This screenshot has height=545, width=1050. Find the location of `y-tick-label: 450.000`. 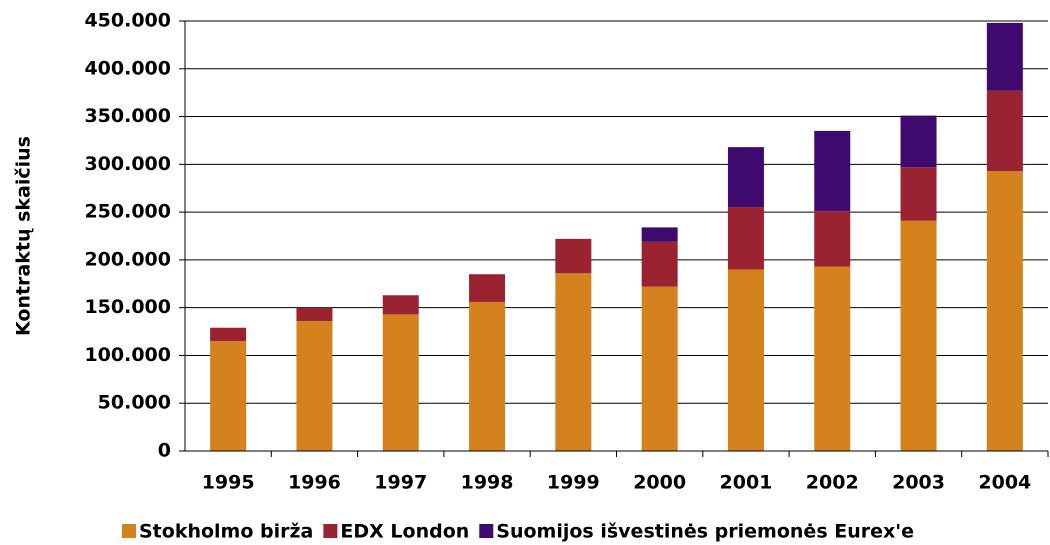

y-tick-label: 450.000 is located at coordinates (127, 21).